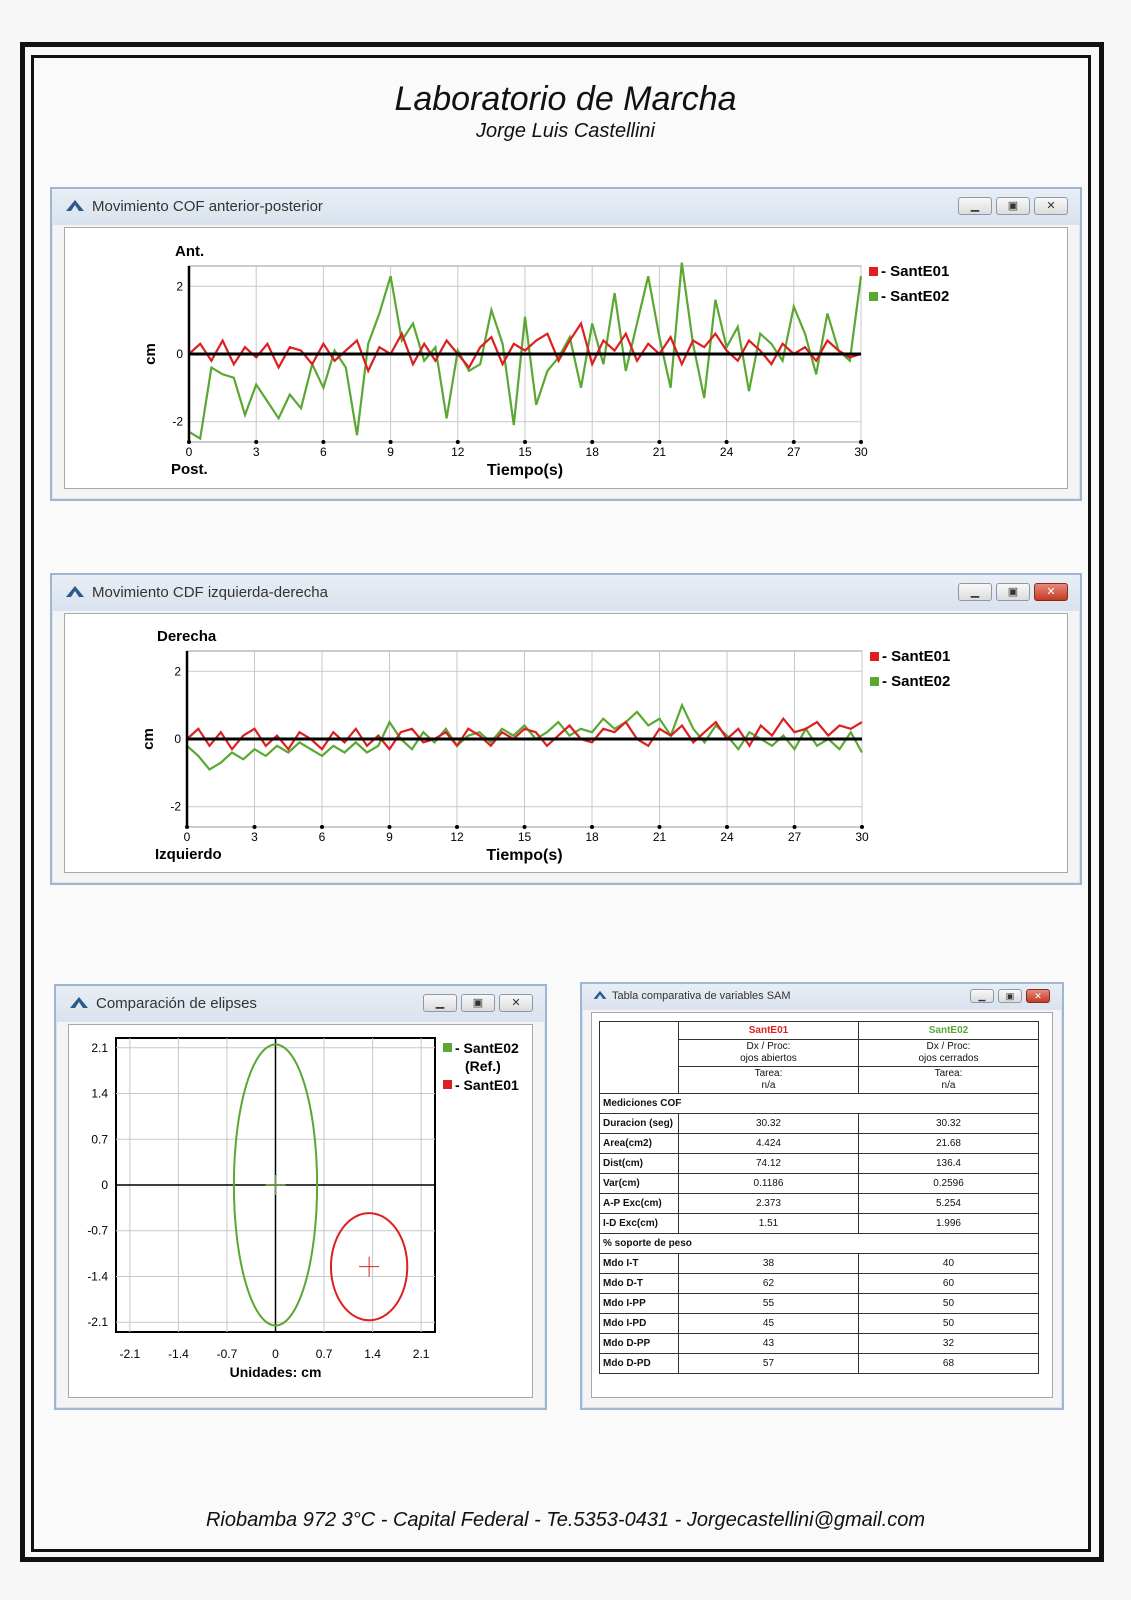  I want to click on section-row: Mediciones COF, so click(819, 1103).